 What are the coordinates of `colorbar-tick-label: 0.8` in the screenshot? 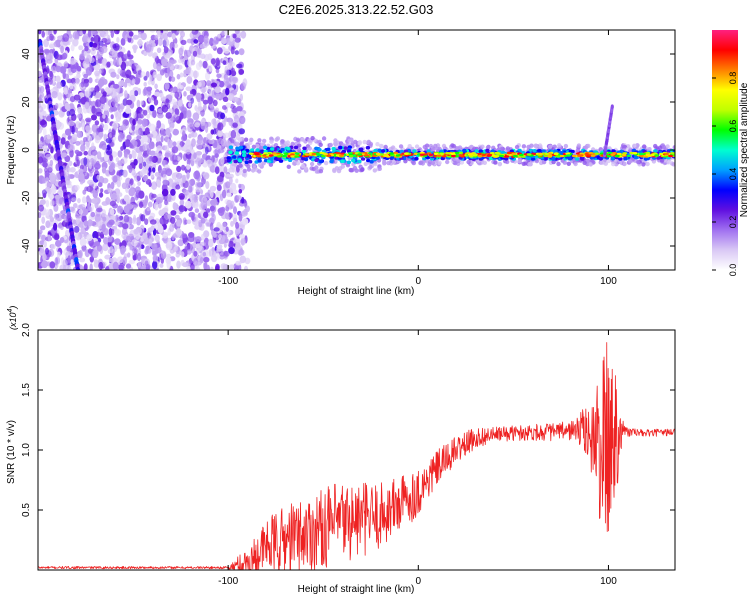 It's located at (733, 78).